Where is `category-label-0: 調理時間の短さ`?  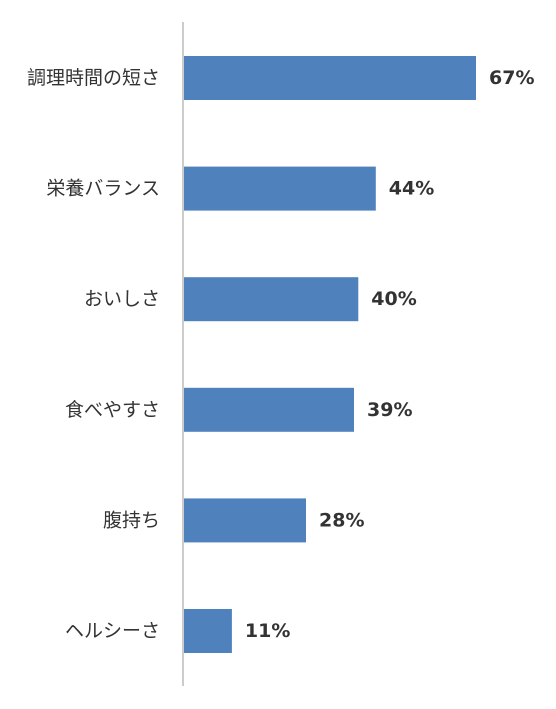
category-label-0: 調理時間の短さ is located at coordinates (93, 78).